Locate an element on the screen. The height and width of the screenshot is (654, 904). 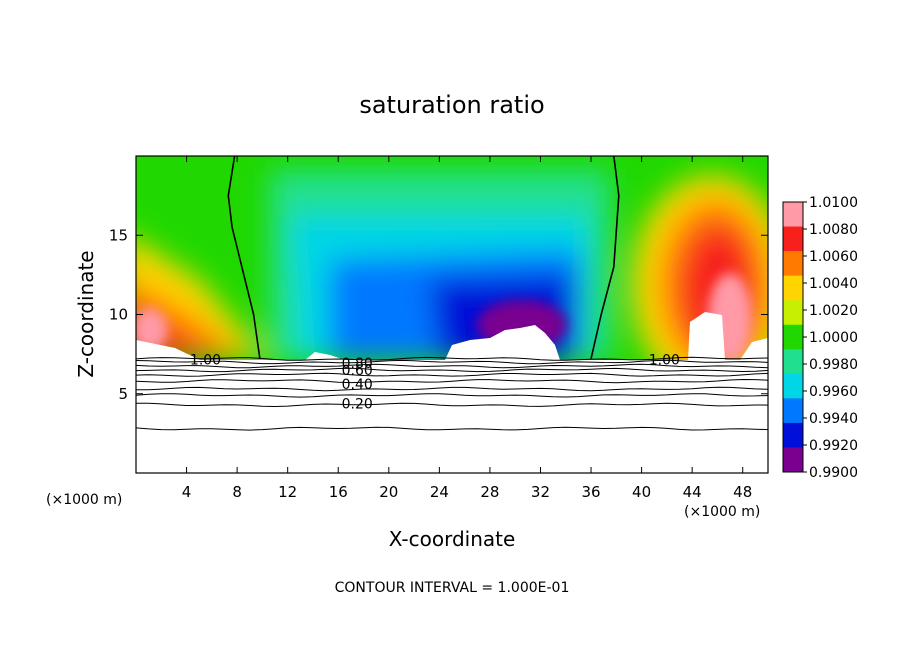
x-axis-label: X-coordinate is located at coordinates (452, 539).